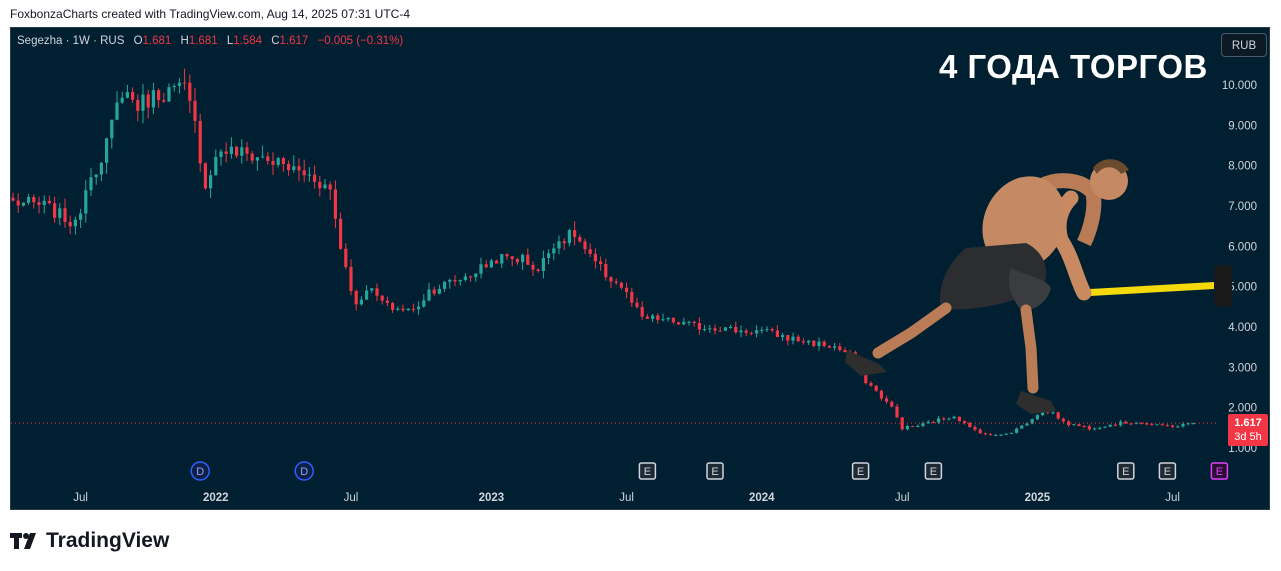 This screenshot has height=571, width=1281. Describe the element at coordinates (626, 498) in the screenshot. I see `time-axis: Jul 2022 Jul 2023 Jul 2024 Jul 2025 Jul` at that location.